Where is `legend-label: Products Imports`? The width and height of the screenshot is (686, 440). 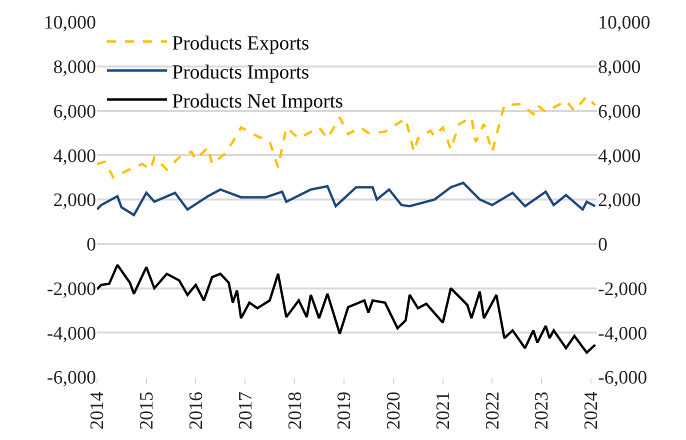 legend-label: Products Imports is located at coordinates (241, 72).